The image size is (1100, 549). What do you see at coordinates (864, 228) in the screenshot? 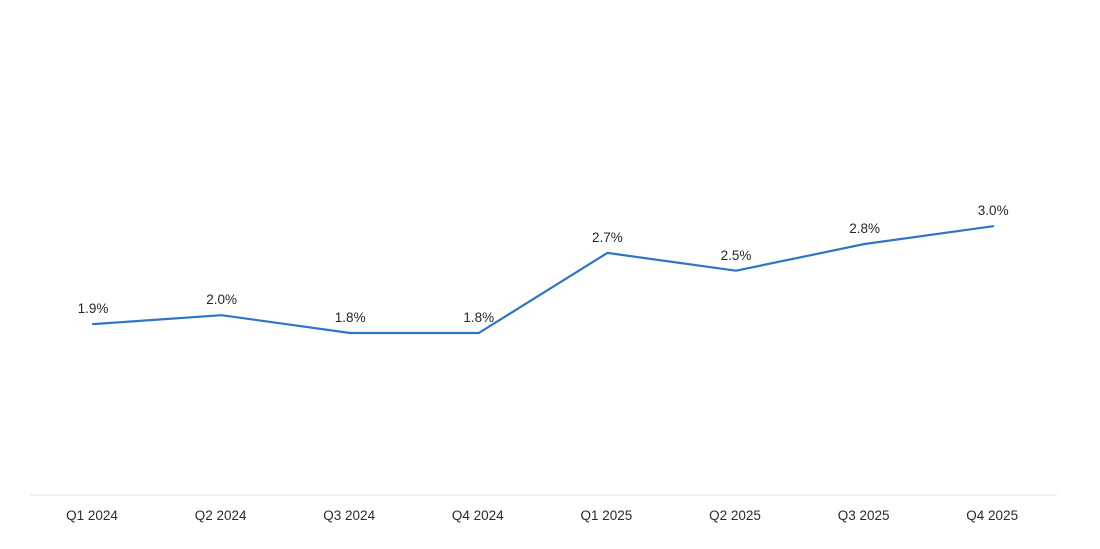
I see `data-label: 2.8%` at bounding box center [864, 228].